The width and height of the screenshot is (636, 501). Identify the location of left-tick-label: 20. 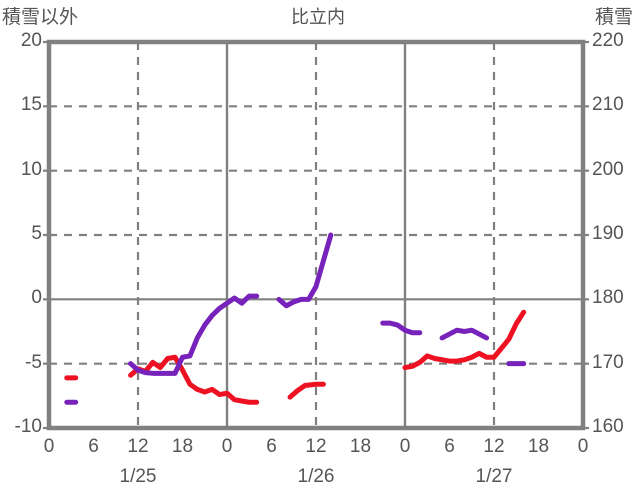
(31, 40).